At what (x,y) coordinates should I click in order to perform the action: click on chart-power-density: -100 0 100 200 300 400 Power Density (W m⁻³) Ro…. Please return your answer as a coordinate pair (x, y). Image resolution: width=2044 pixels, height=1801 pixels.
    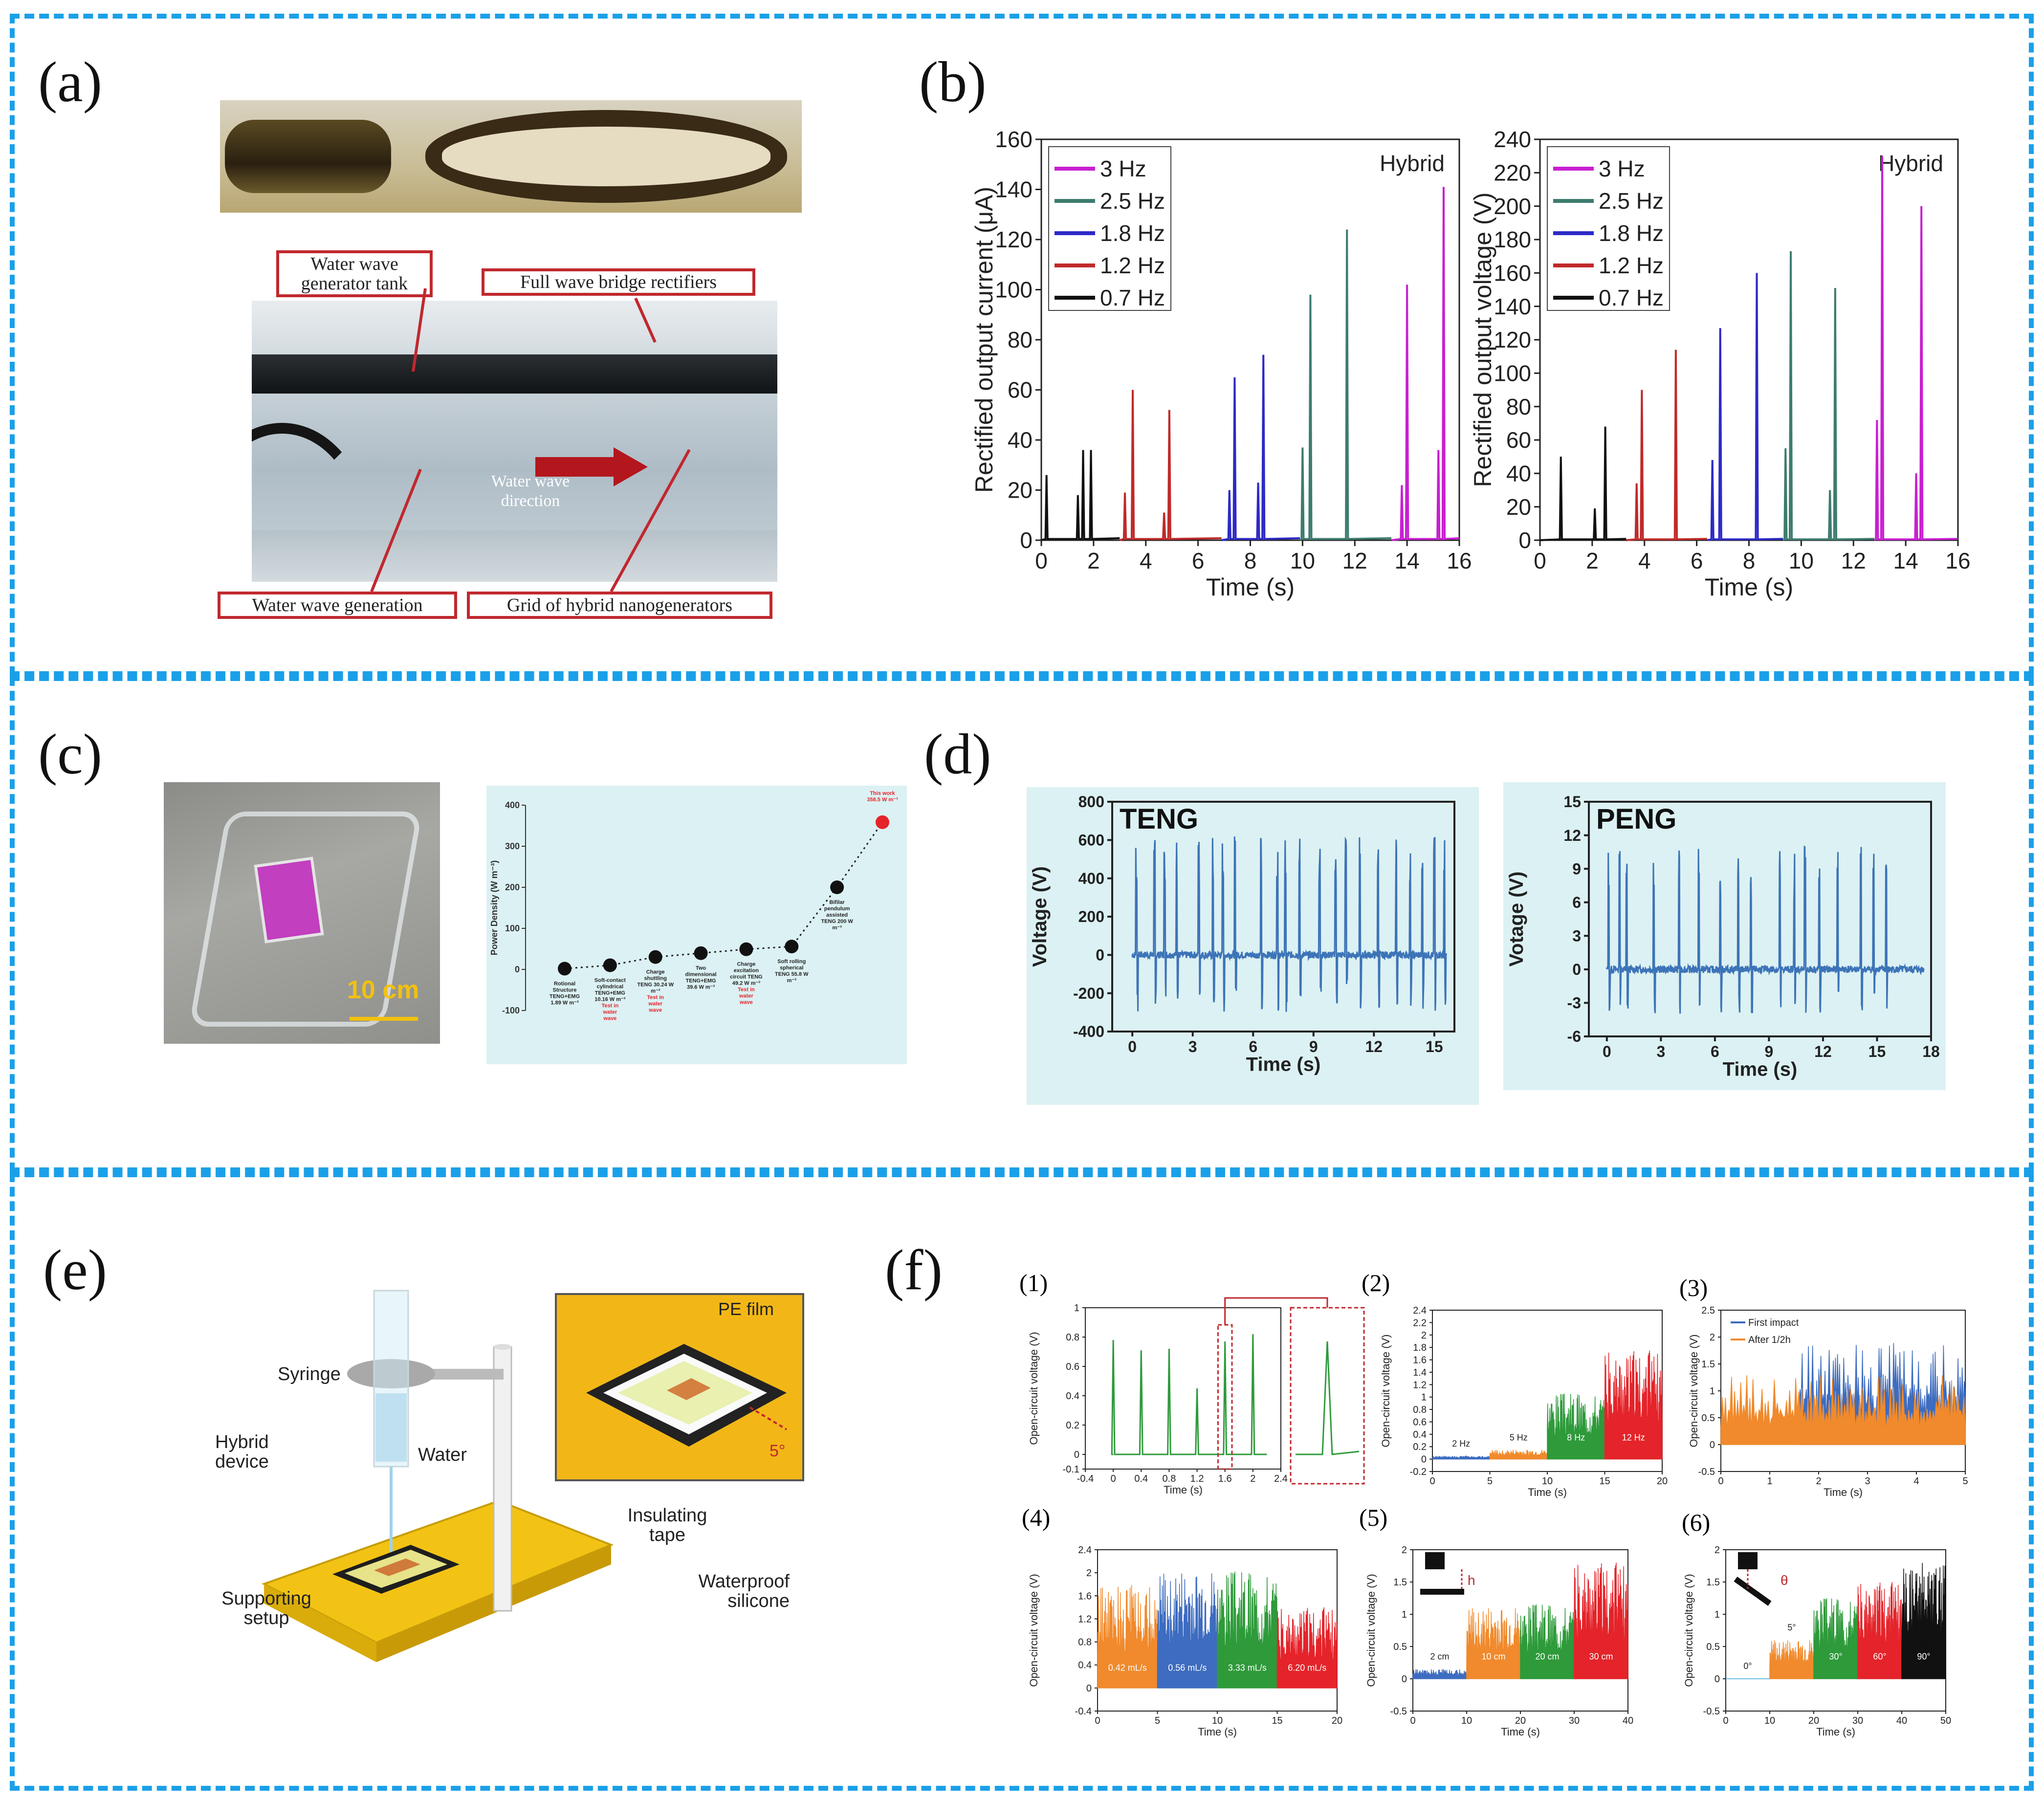
    Looking at the image, I should click on (693, 906).